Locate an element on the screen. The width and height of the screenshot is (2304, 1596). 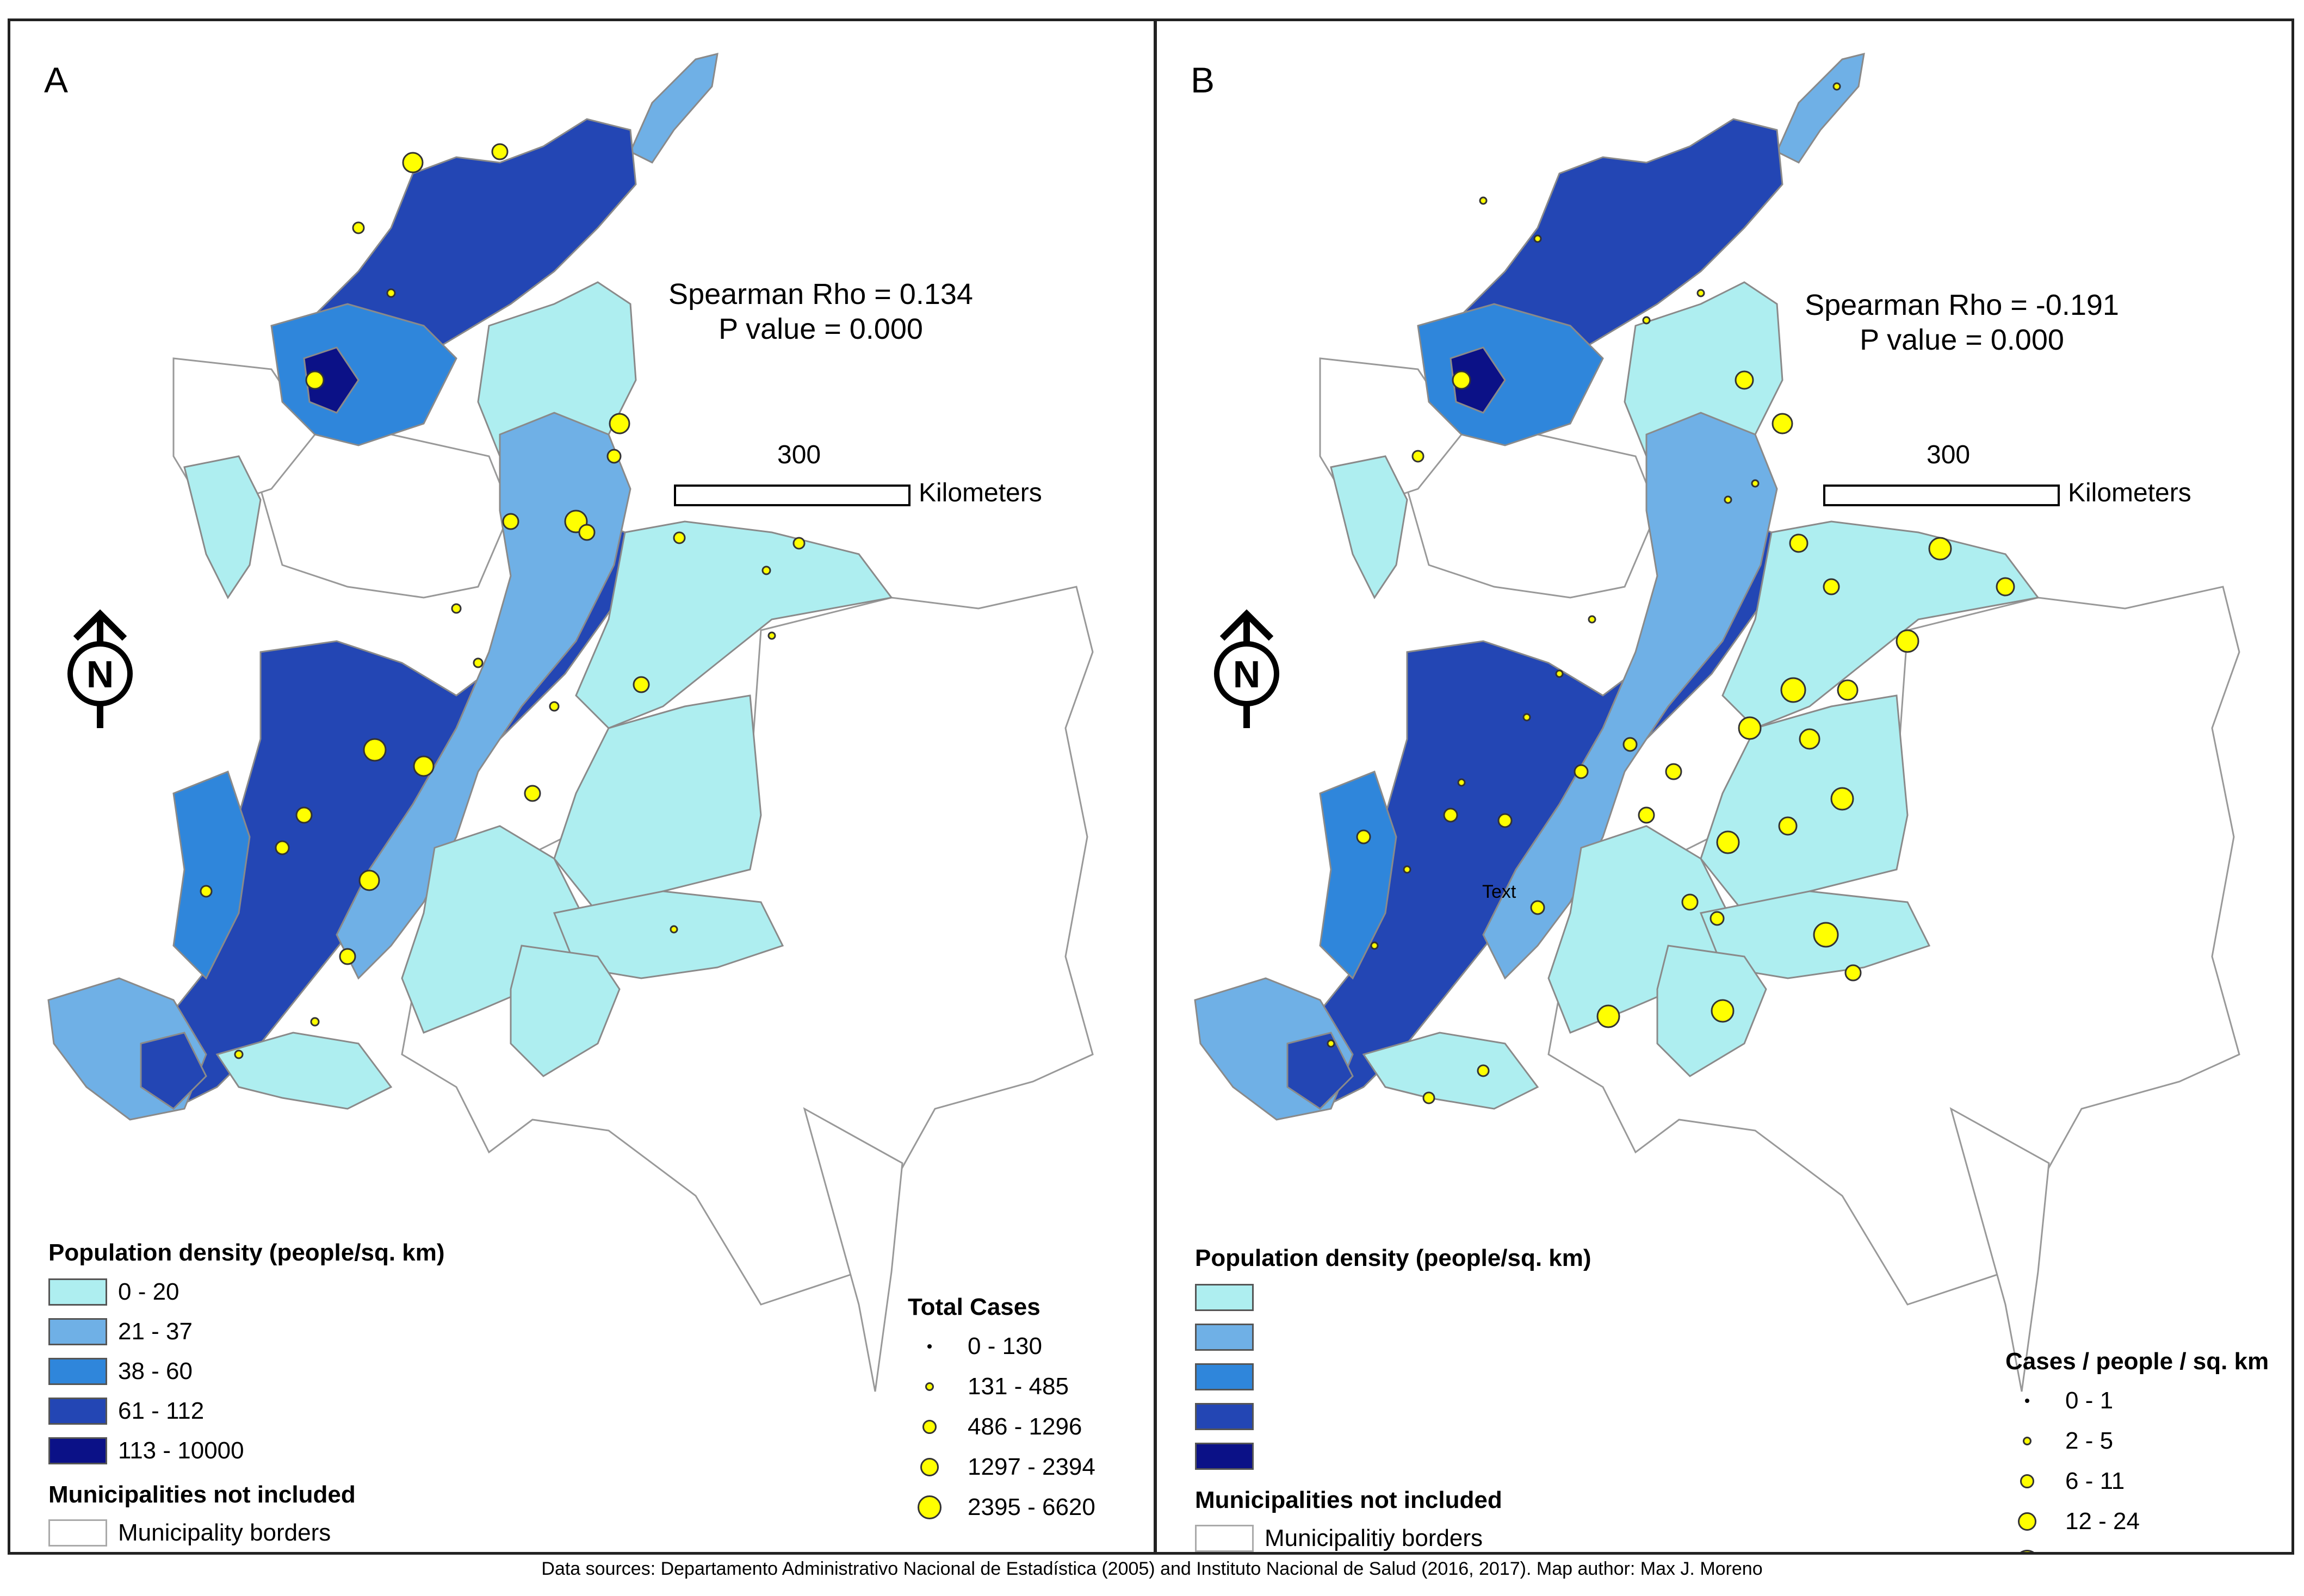
rate-class-label: 6 - 11 is located at coordinates (2095, 1481).